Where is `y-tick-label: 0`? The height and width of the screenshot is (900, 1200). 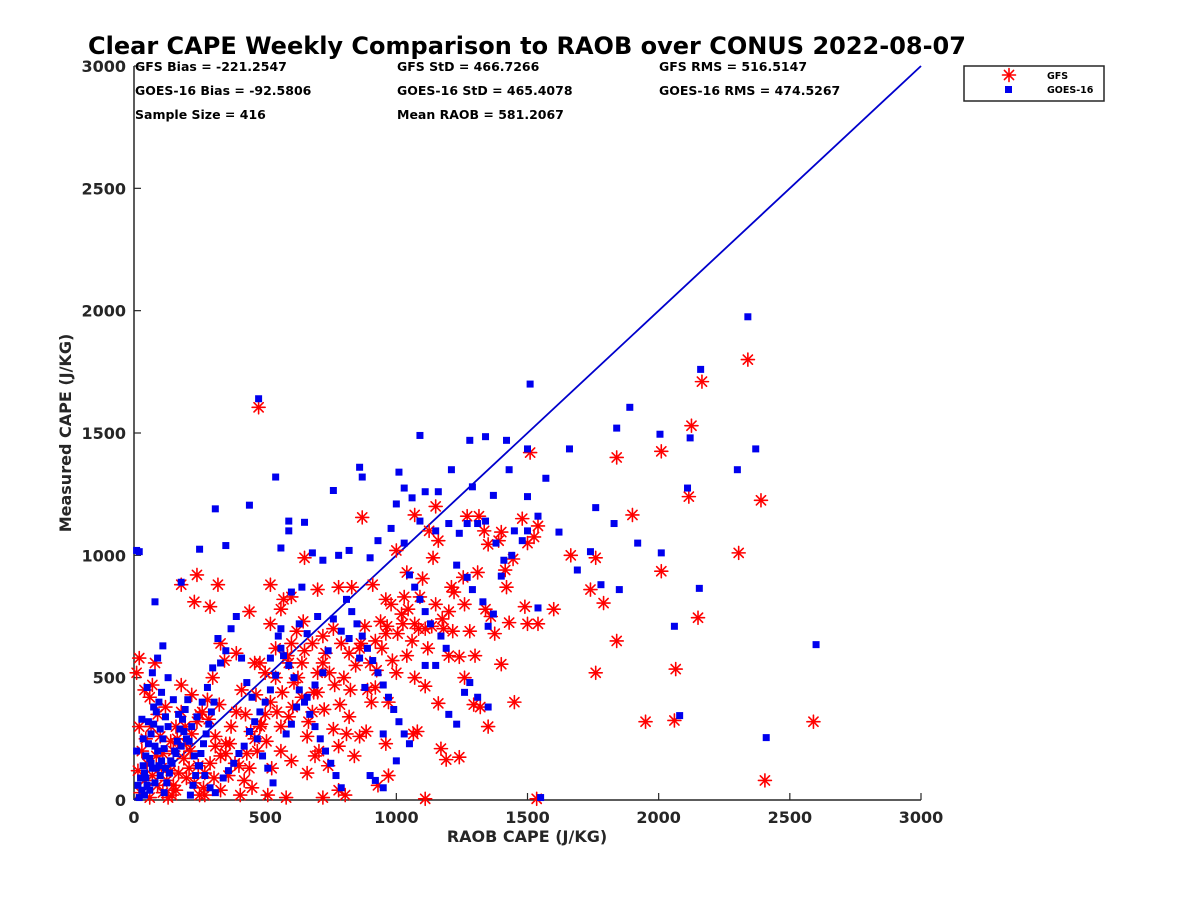 y-tick-label: 0 is located at coordinates (120, 800).